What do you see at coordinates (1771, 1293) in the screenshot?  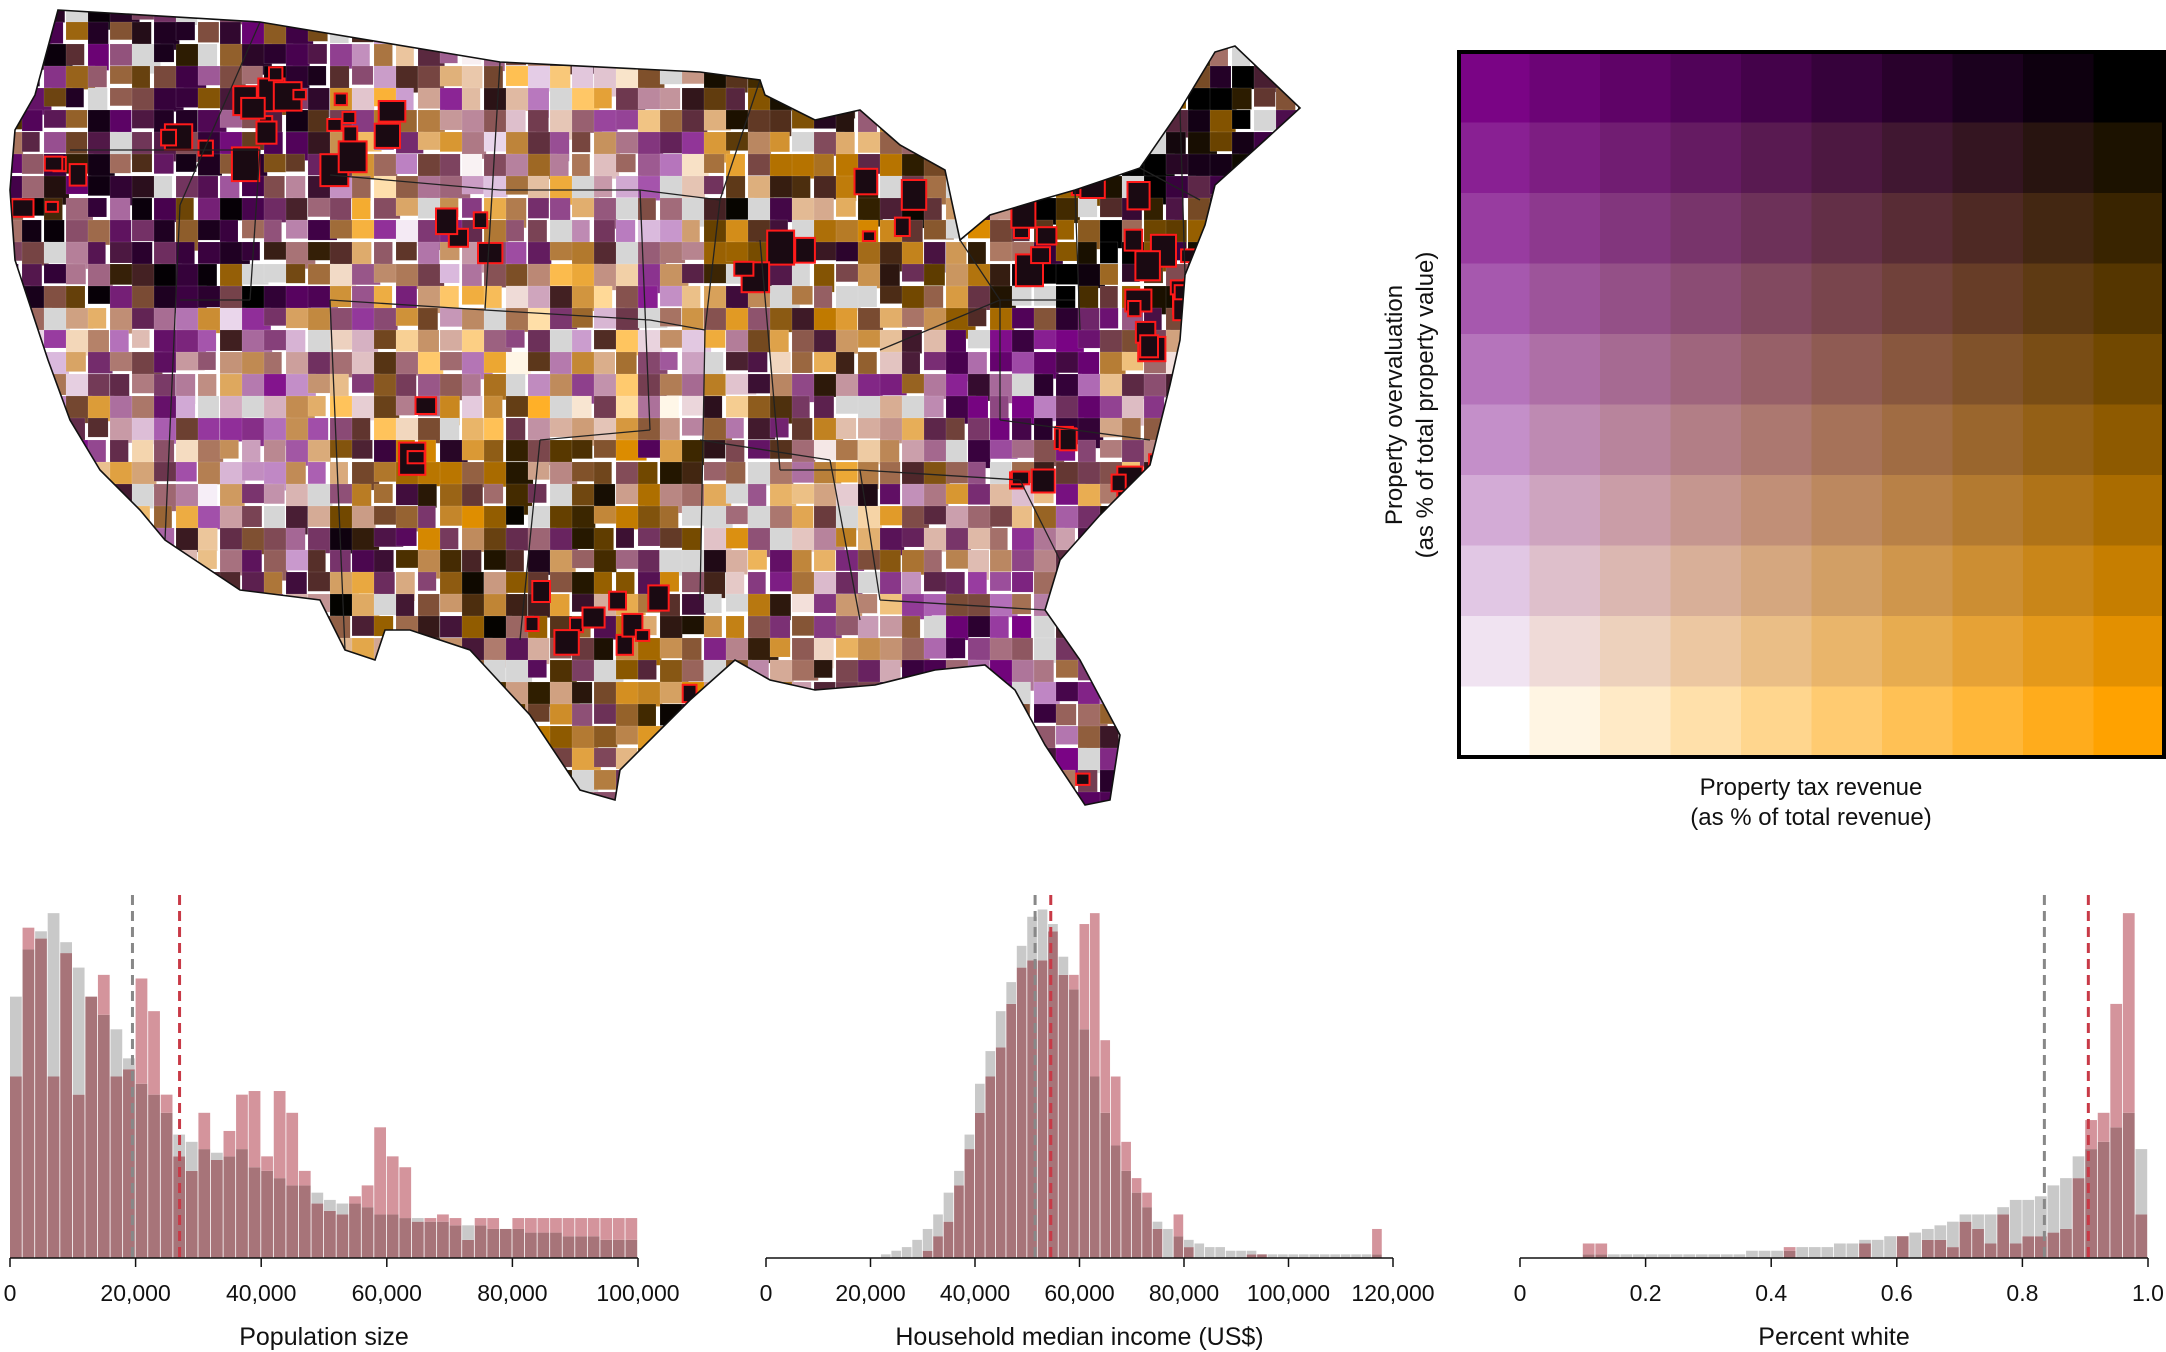 I see `x-tick-label: 0.4` at bounding box center [1771, 1293].